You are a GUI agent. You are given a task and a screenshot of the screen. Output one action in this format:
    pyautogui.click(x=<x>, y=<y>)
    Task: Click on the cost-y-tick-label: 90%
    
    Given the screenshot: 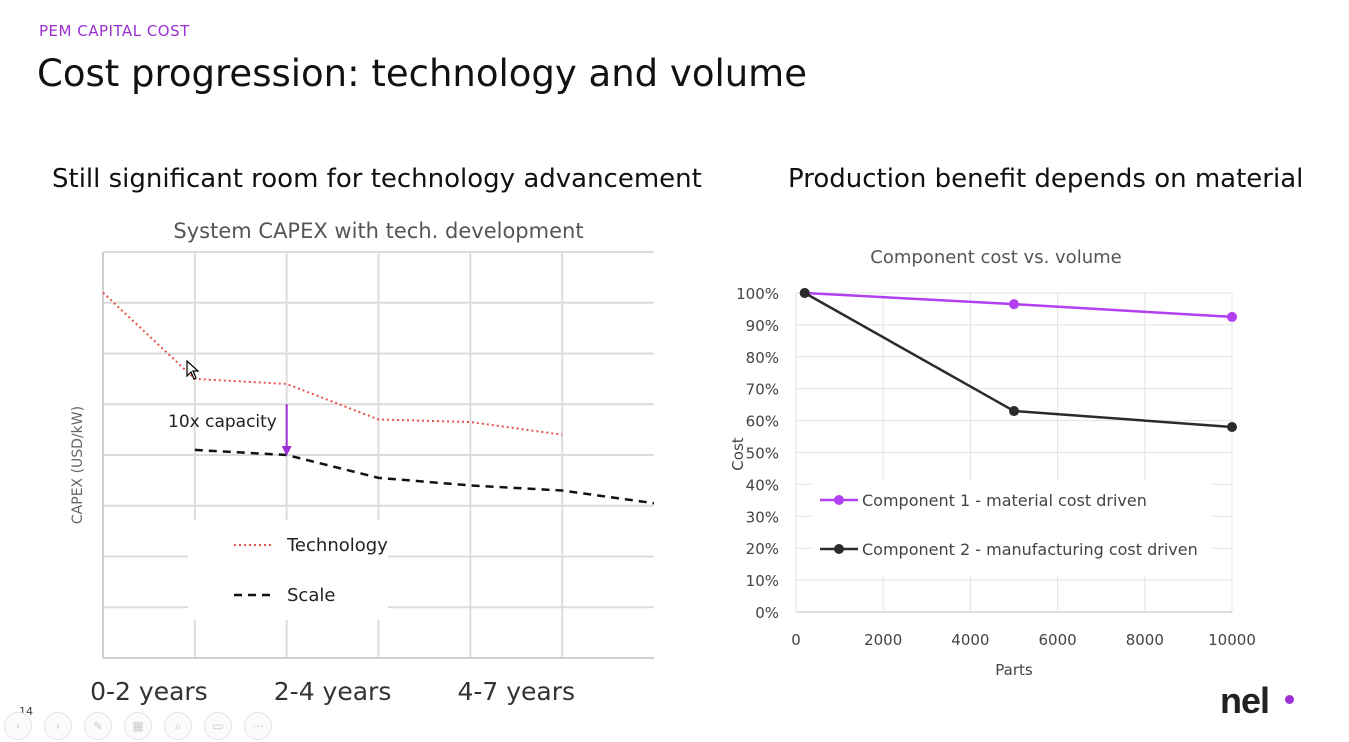 What is the action you would take?
    pyautogui.click(x=762, y=326)
    